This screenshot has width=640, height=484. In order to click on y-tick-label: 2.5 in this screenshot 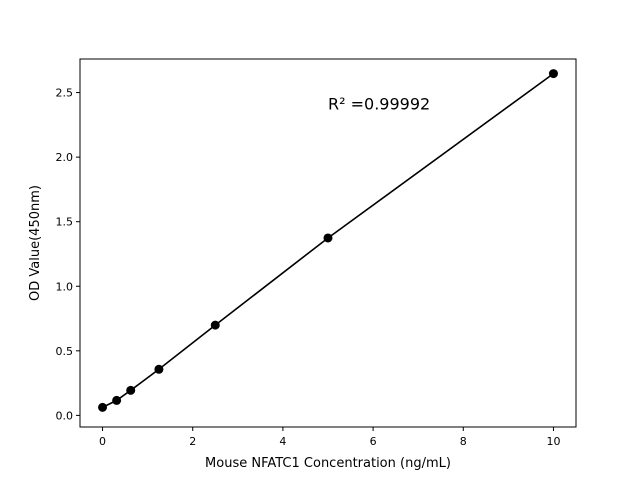, I will do `click(65, 93)`.